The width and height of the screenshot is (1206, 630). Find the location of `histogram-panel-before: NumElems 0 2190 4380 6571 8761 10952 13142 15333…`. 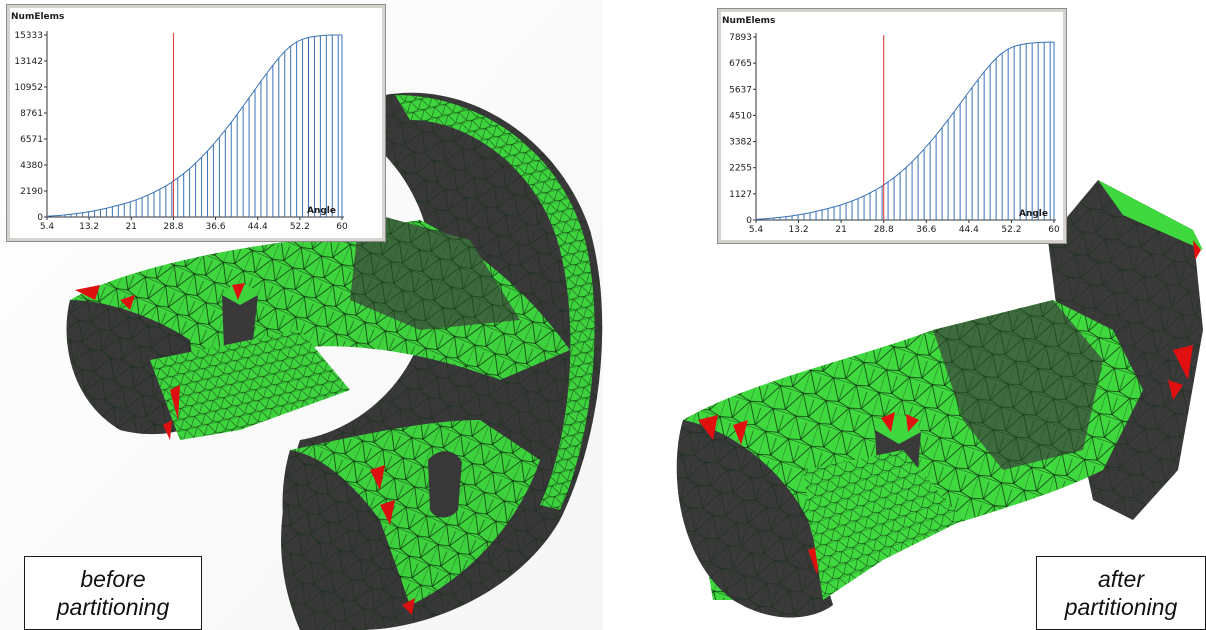

histogram-panel-before: NumElems 0 2190 4380 6571 8761 10952 13142 15333… is located at coordinates (196, 123).